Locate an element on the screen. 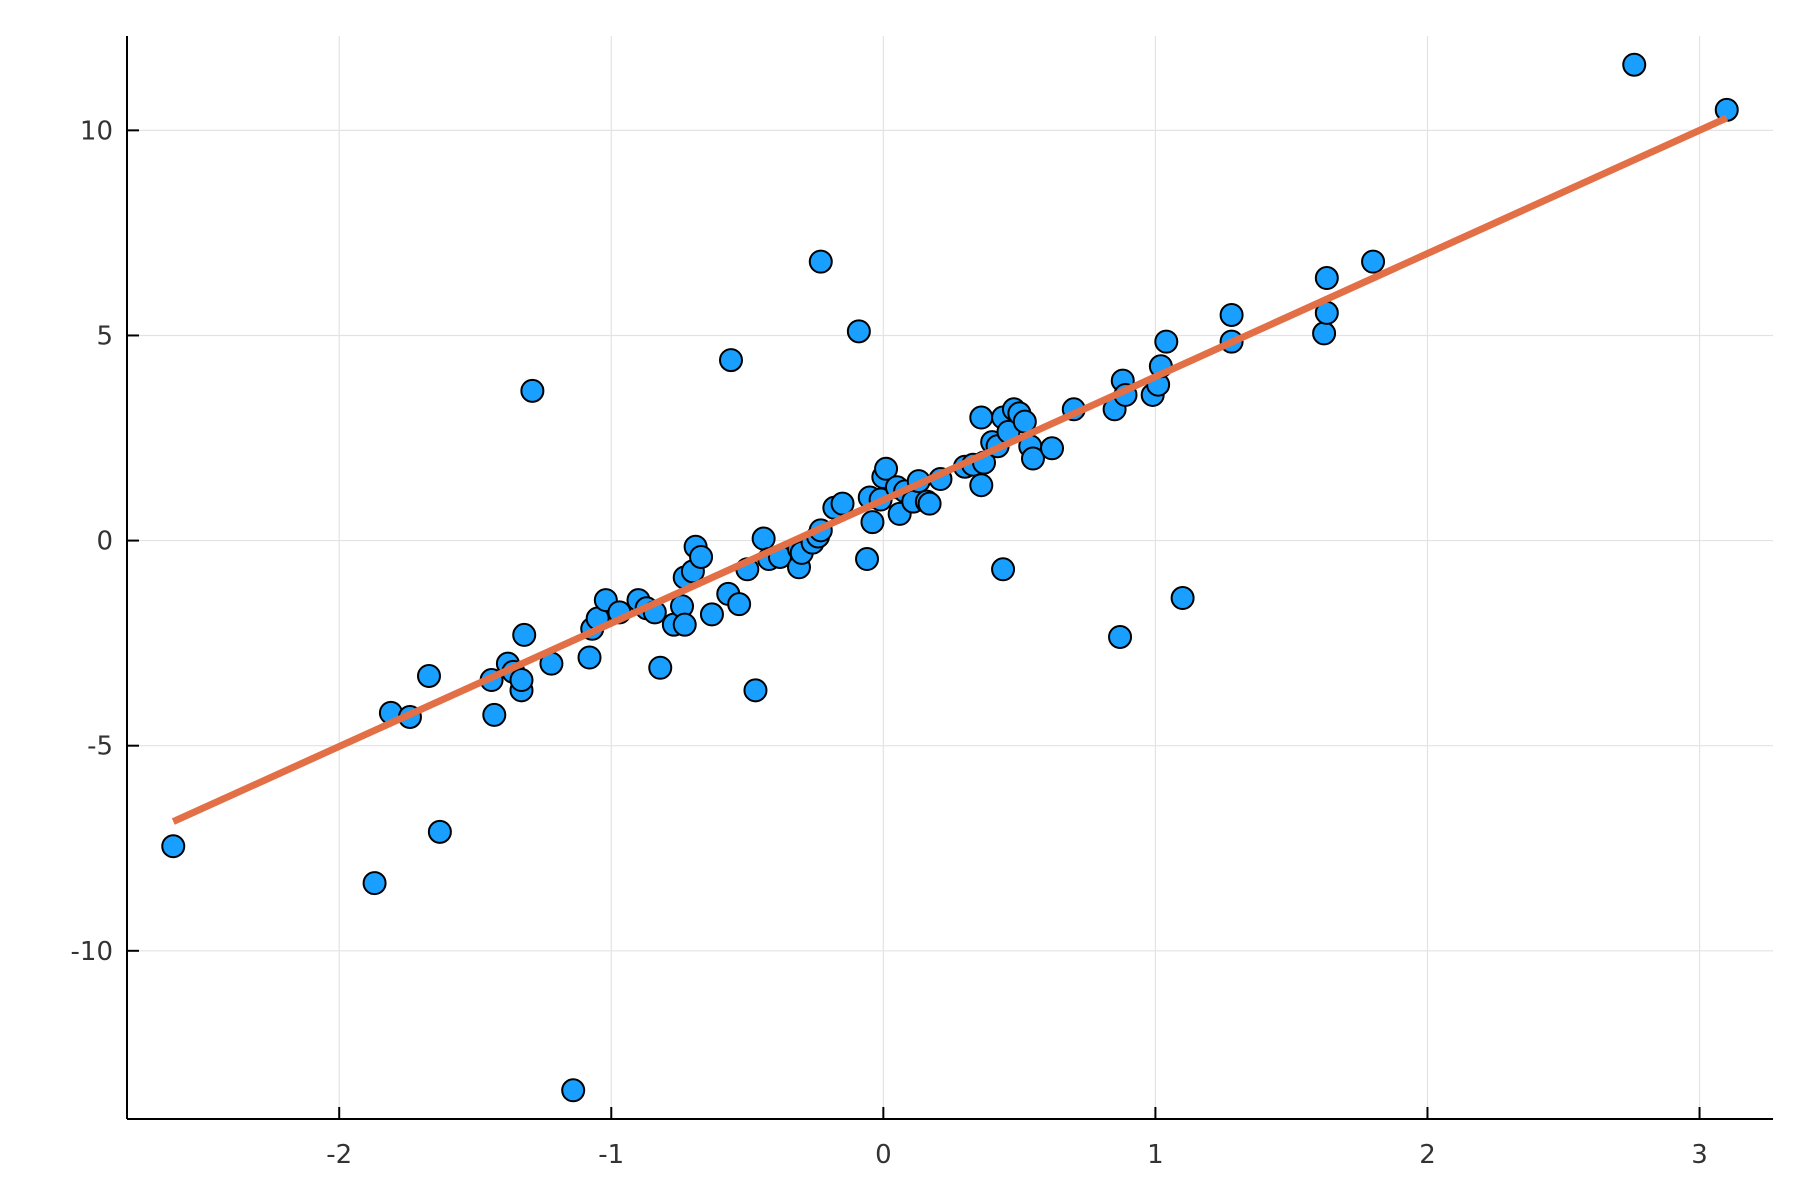  x-tick-label: 1 is located at coordinates (1155, 1155).